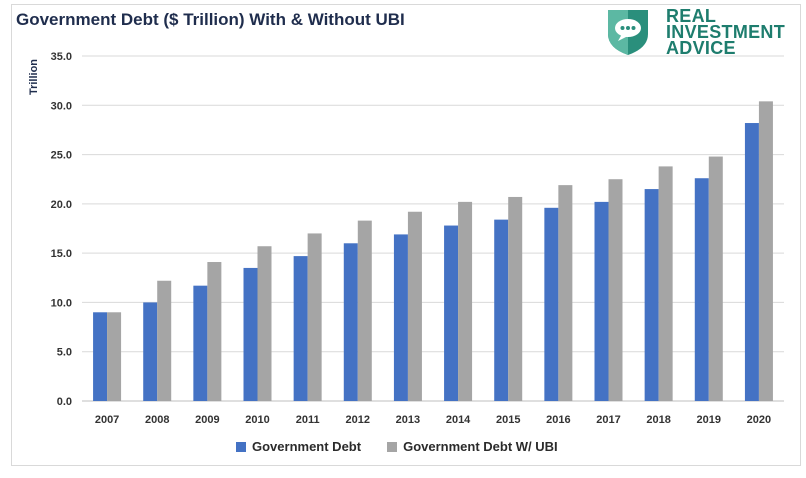  Describe the element at coordinates (250, 334) in the screenshot. I see `bar-government-debt-2010` at that location.